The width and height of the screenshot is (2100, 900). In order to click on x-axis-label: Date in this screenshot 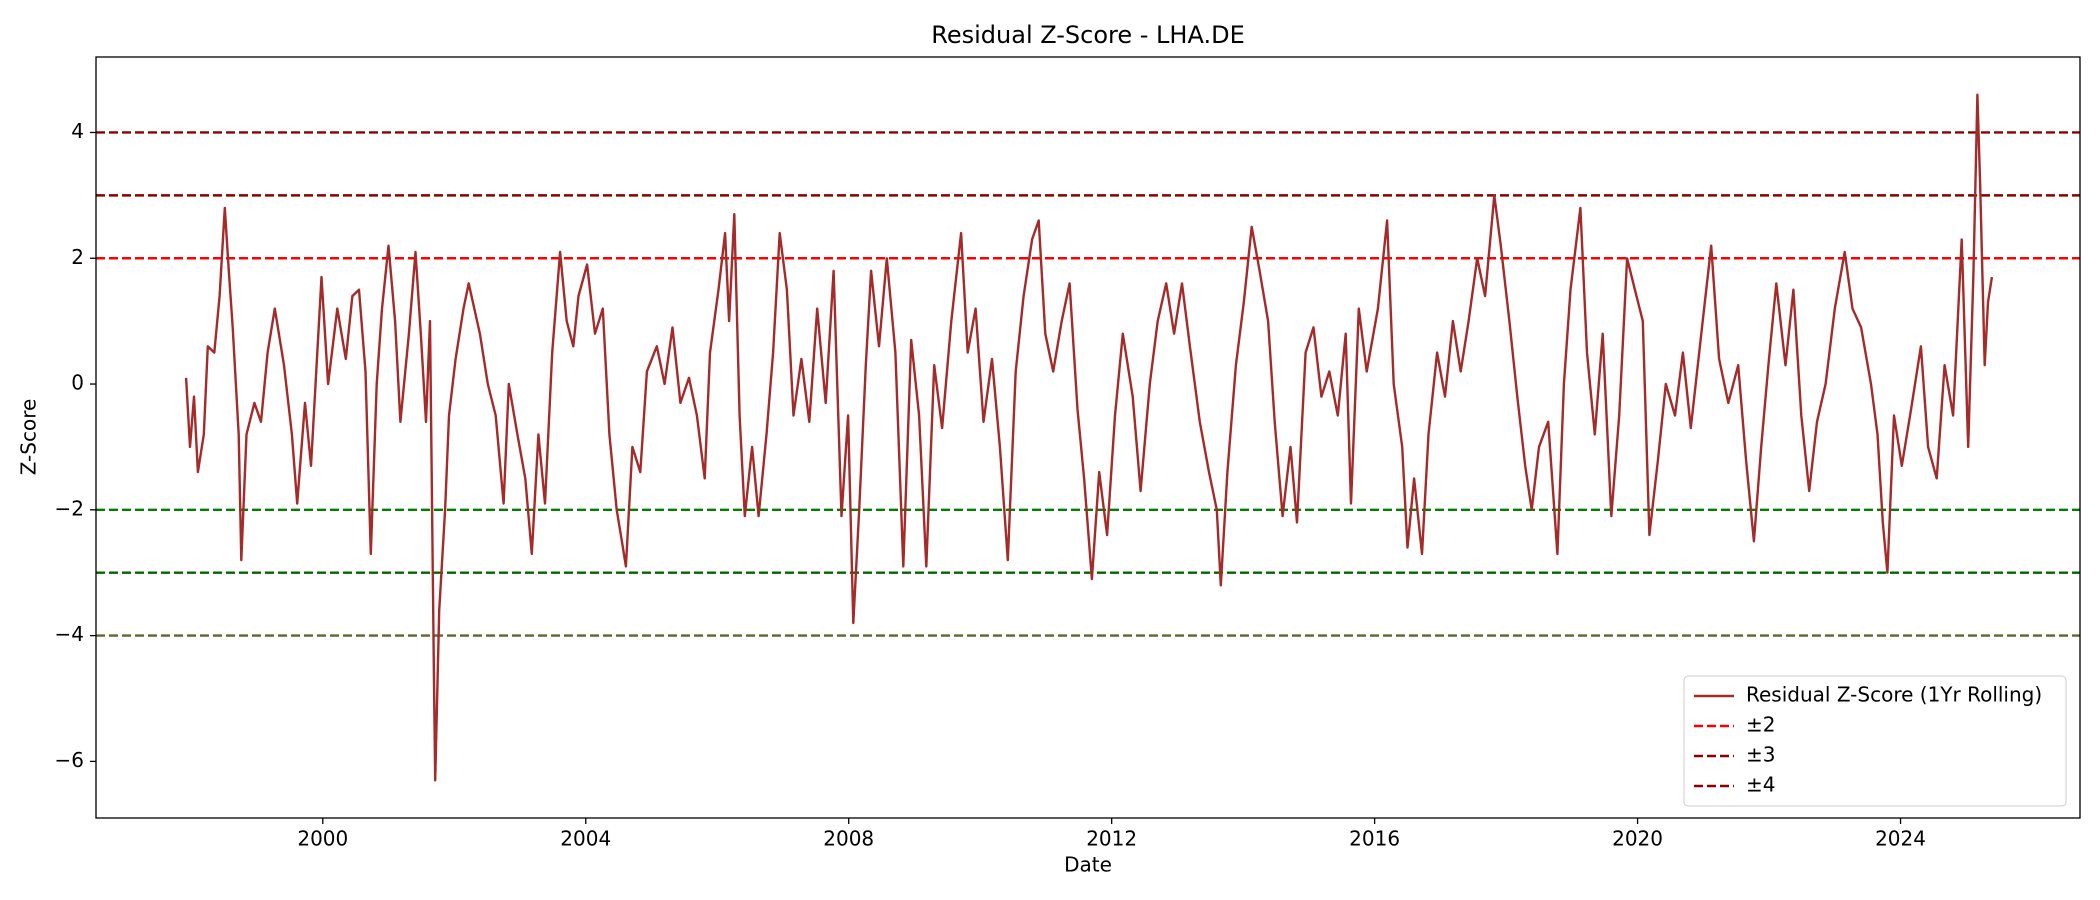, I will do `click(1088, 865)`.